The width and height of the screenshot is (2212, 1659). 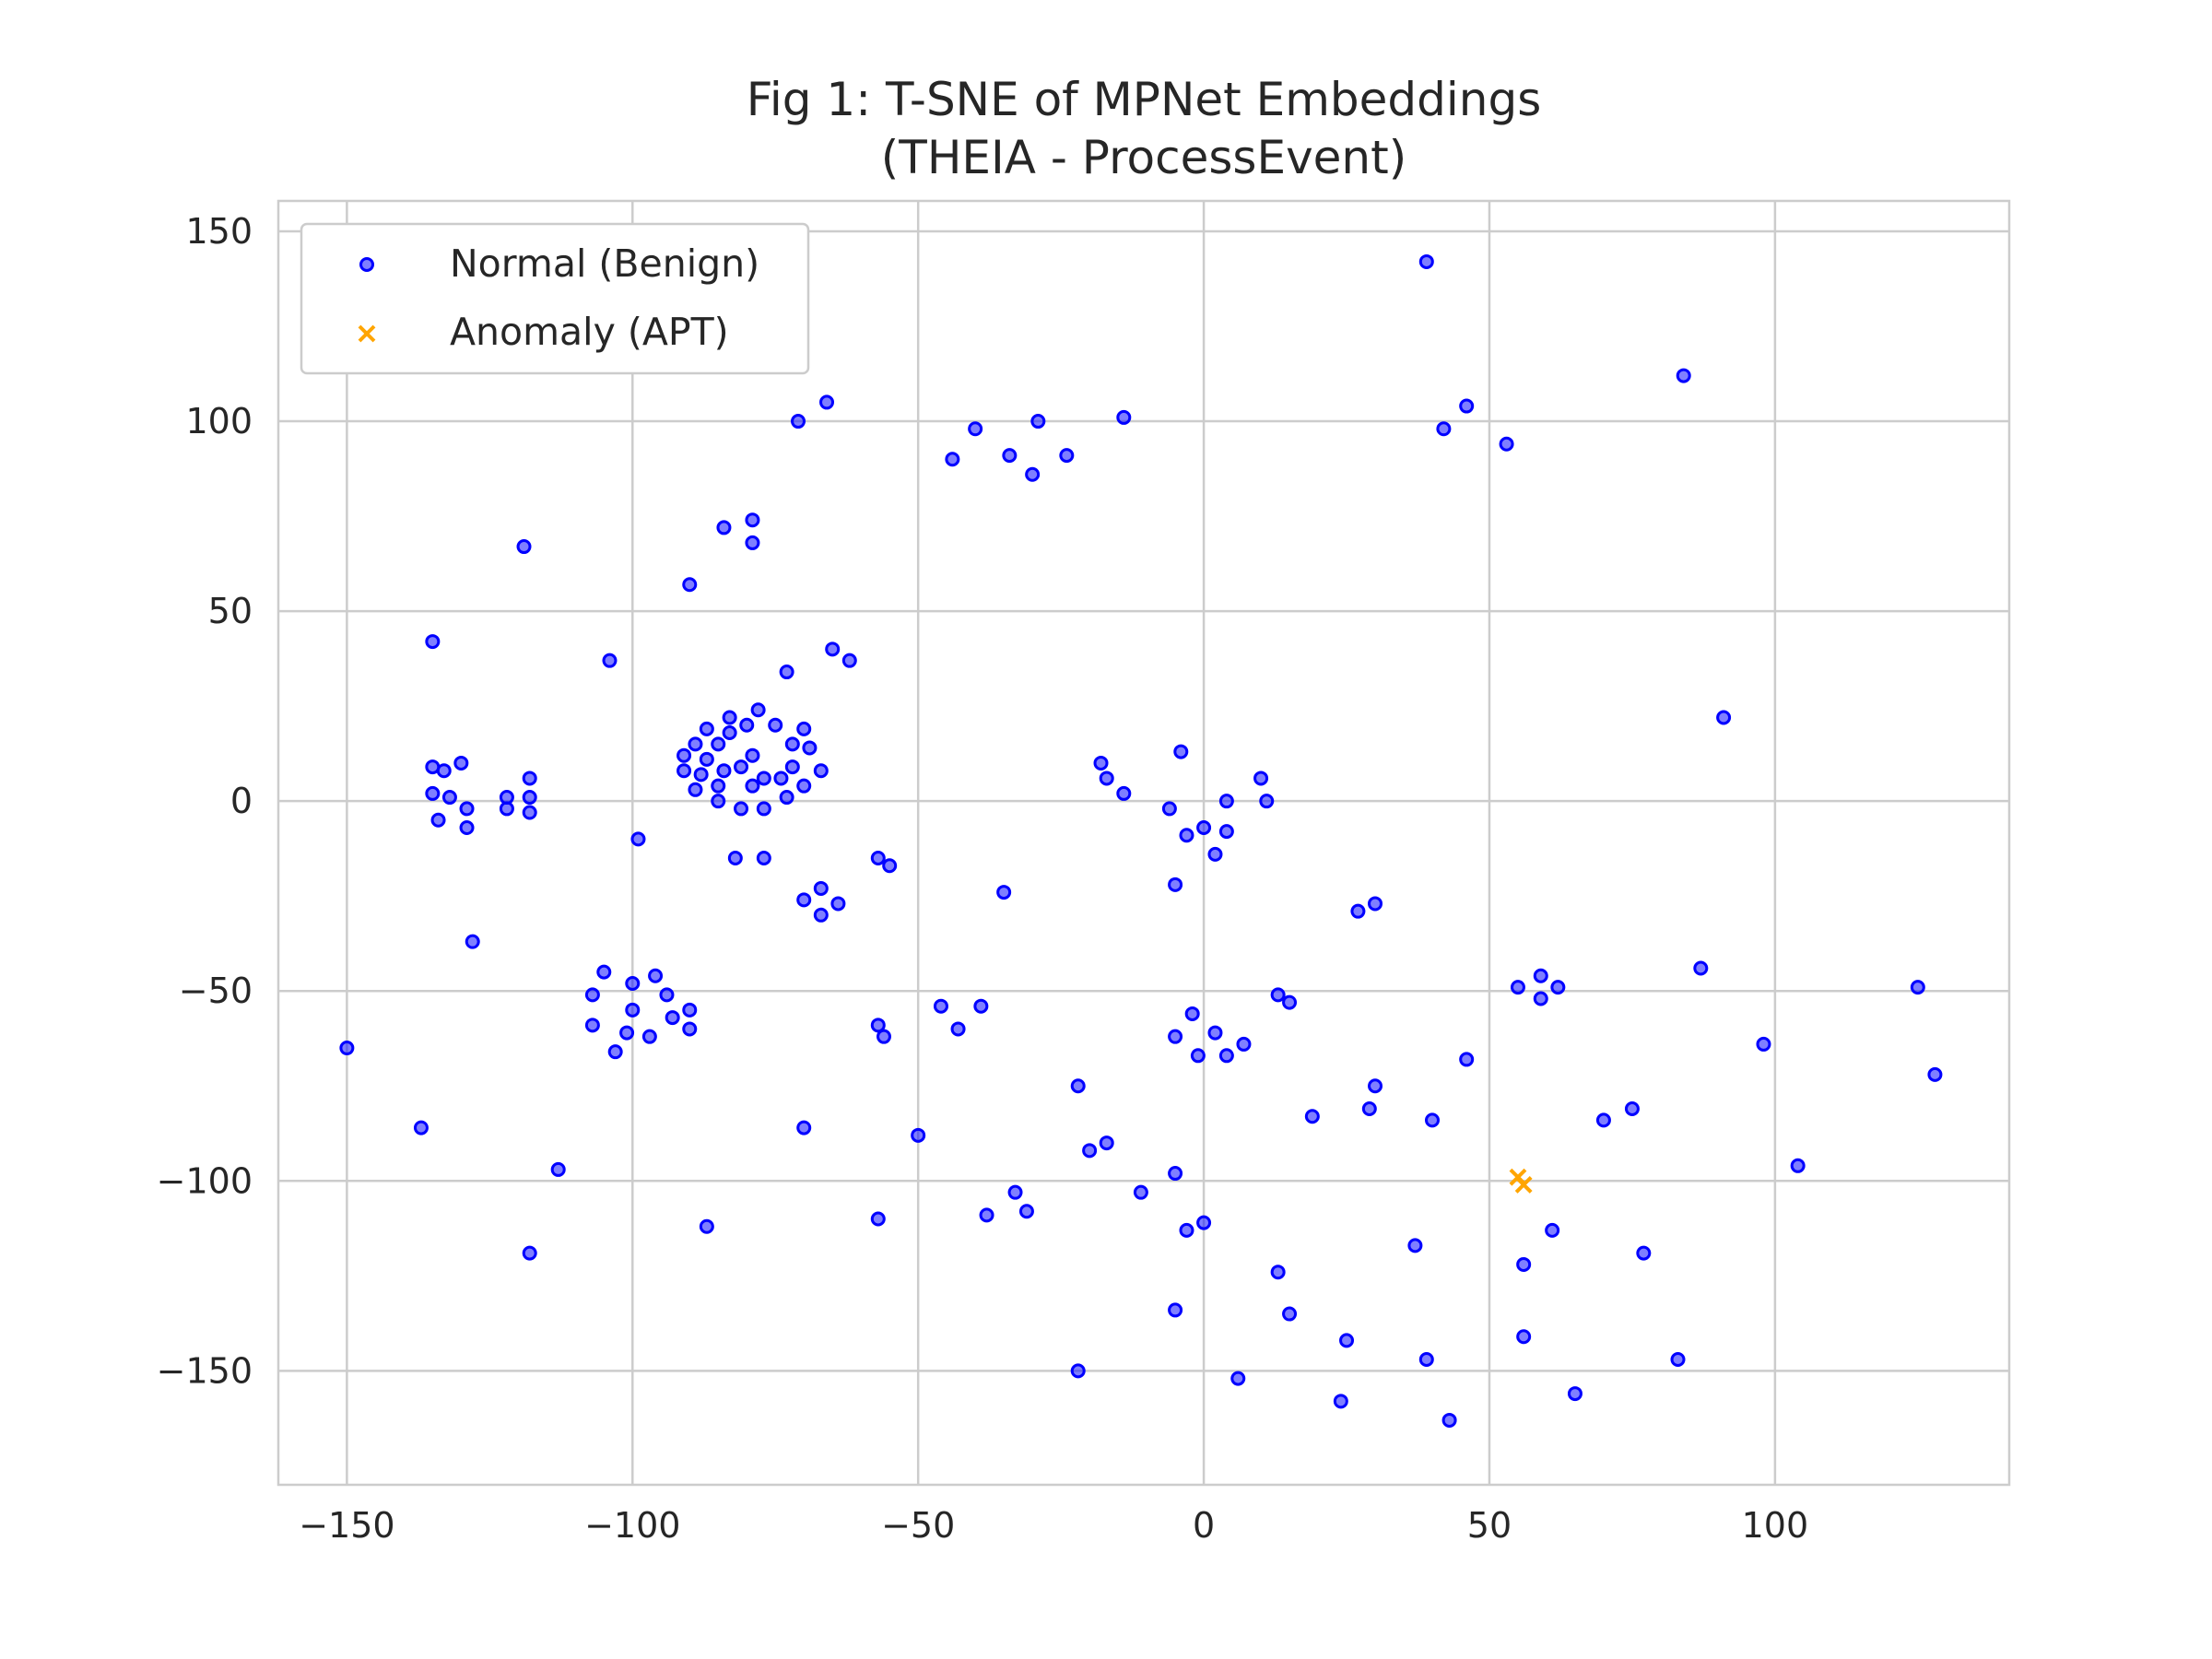 I want to click on y-tick-label: 150, so click(x=219, y=231).